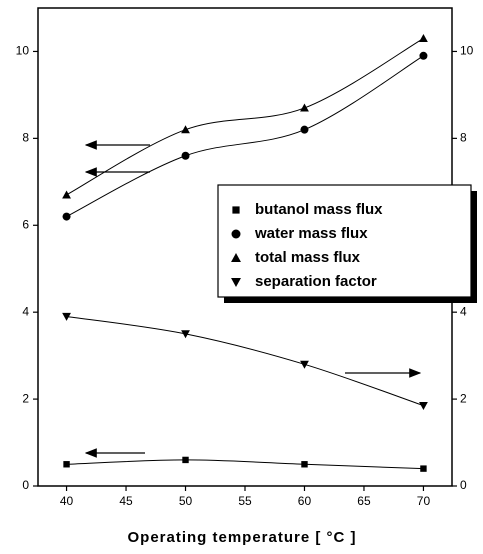 The height and width of the screenshot is (554, 483). What do you see at coordinates (25, 224) in the screenshot?
I see `y-tick-label: 6` at bounding box center [25, 224].